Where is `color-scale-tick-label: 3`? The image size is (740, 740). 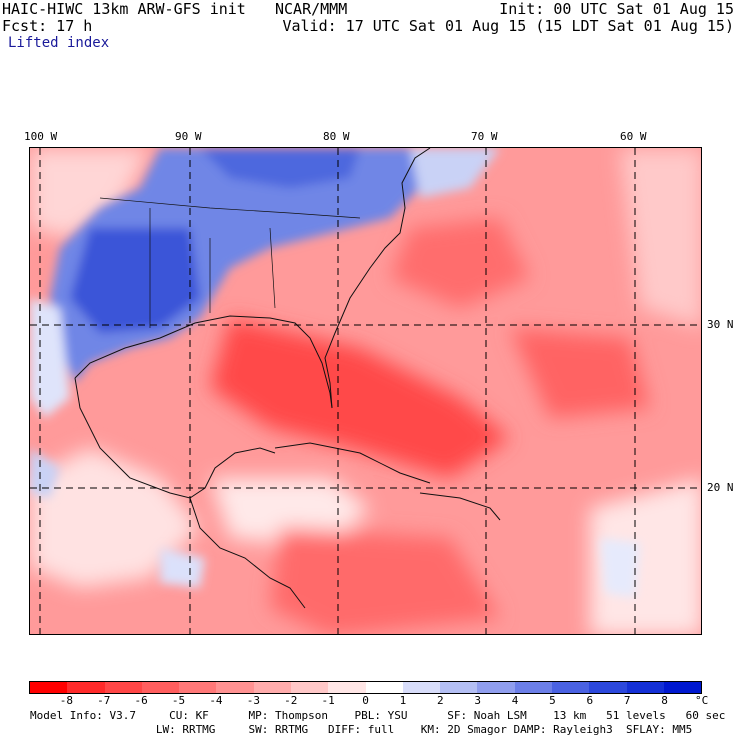
color-scale-tick-label: 3 is located at coordinates (477, 700).